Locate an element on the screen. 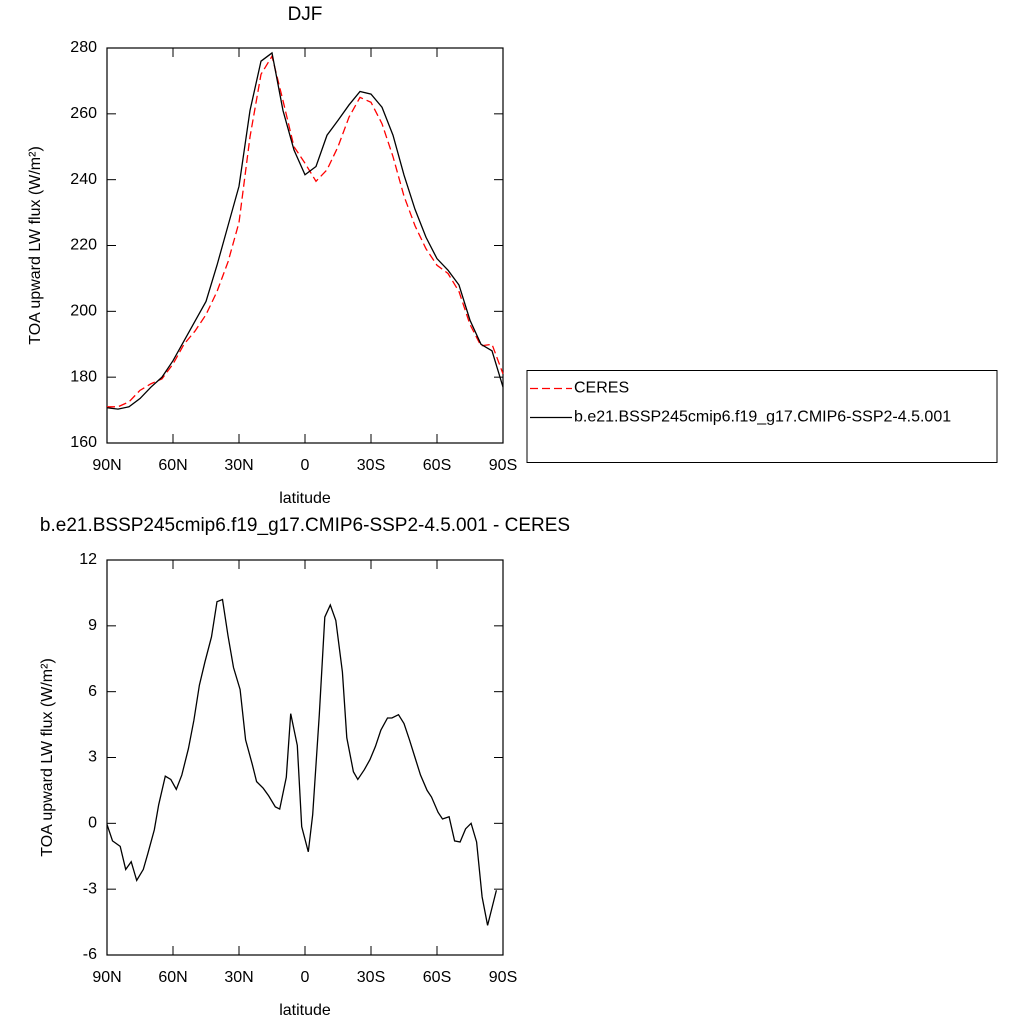 The width and height of the screenshot is (1024, 1024). y-tick-label: 12 is located at coordinates (88, 559).